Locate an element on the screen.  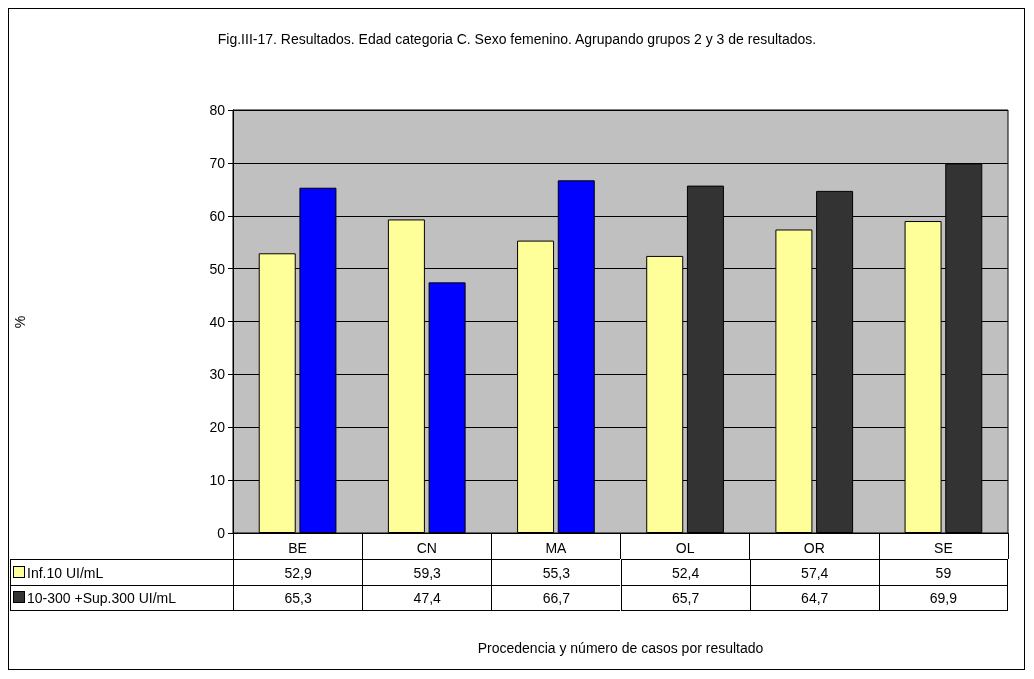
data-label: 69,9 is located at coordinates (943, 598).